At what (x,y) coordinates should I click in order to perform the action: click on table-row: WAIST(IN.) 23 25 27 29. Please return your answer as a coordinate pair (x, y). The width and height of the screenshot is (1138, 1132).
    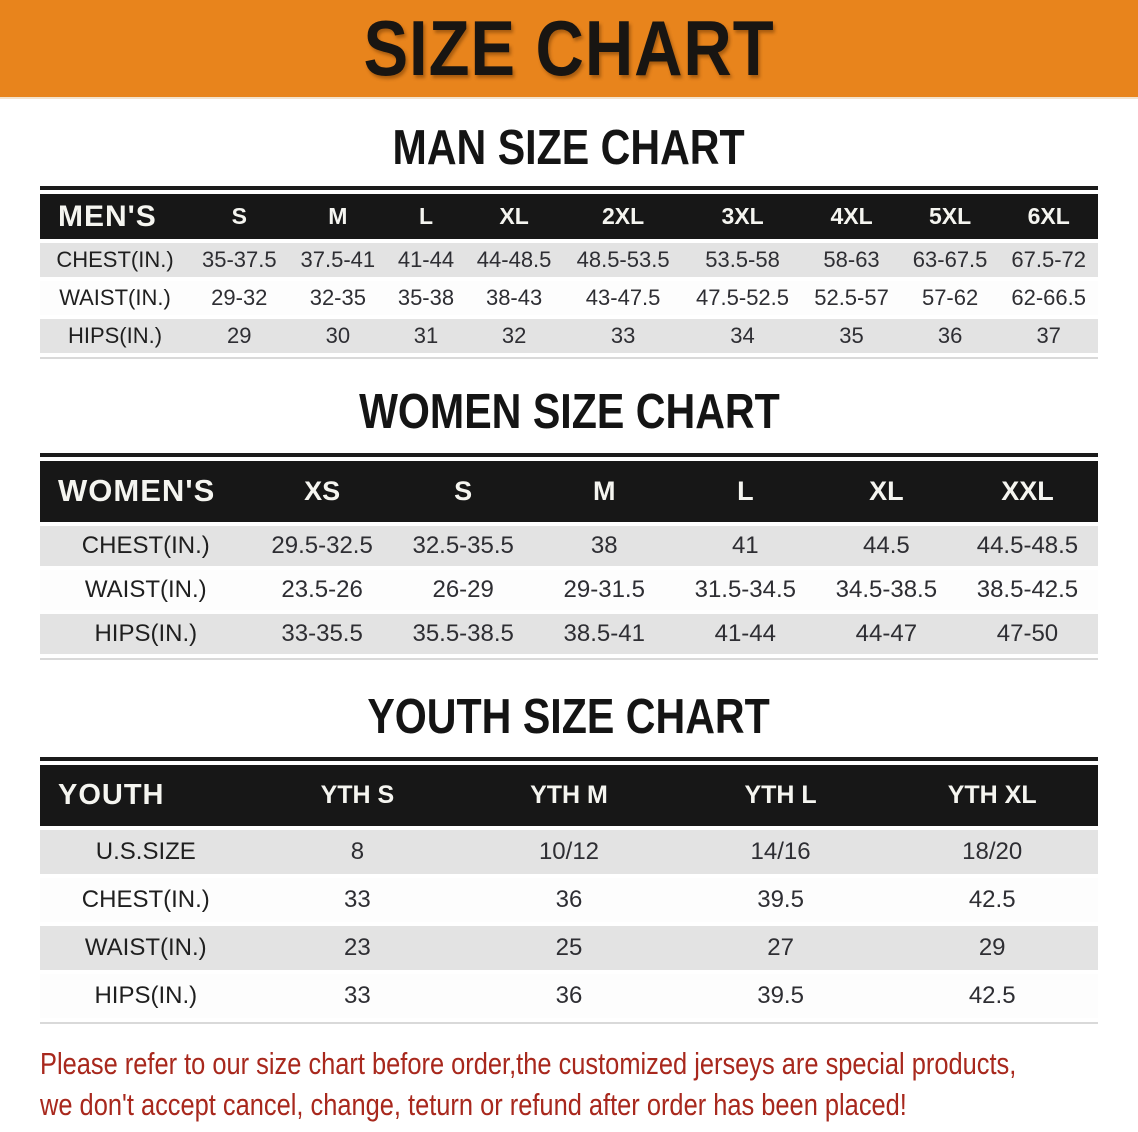
    Looking at the image, I should click on (569, 948).